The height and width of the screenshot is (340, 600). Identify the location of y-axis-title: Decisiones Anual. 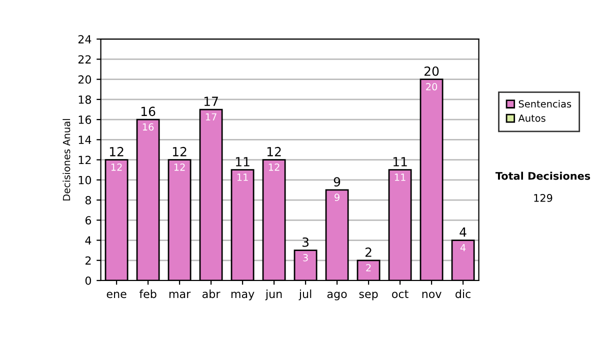
(66, 159).